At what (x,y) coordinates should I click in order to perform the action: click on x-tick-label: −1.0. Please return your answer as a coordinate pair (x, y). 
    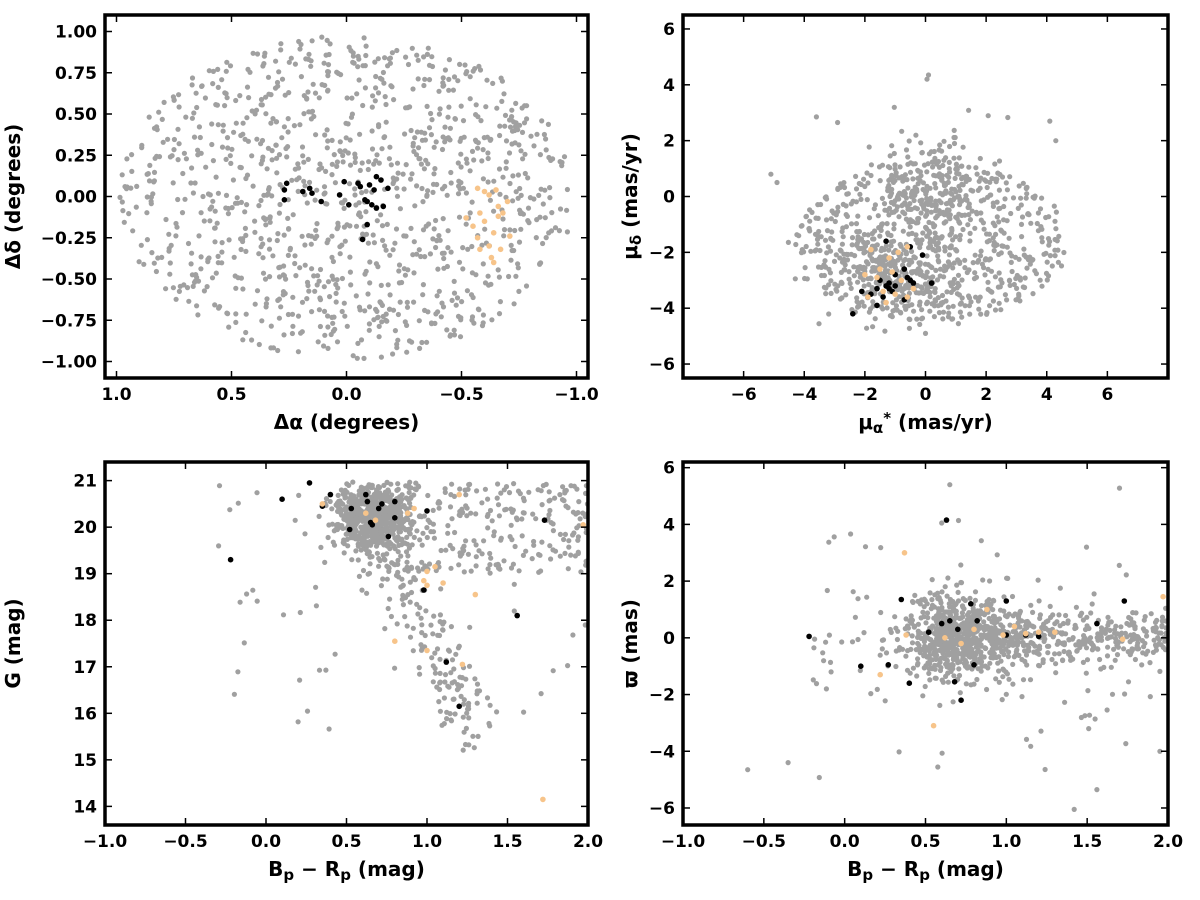
    Looking at the image, I should click on (683, 842).